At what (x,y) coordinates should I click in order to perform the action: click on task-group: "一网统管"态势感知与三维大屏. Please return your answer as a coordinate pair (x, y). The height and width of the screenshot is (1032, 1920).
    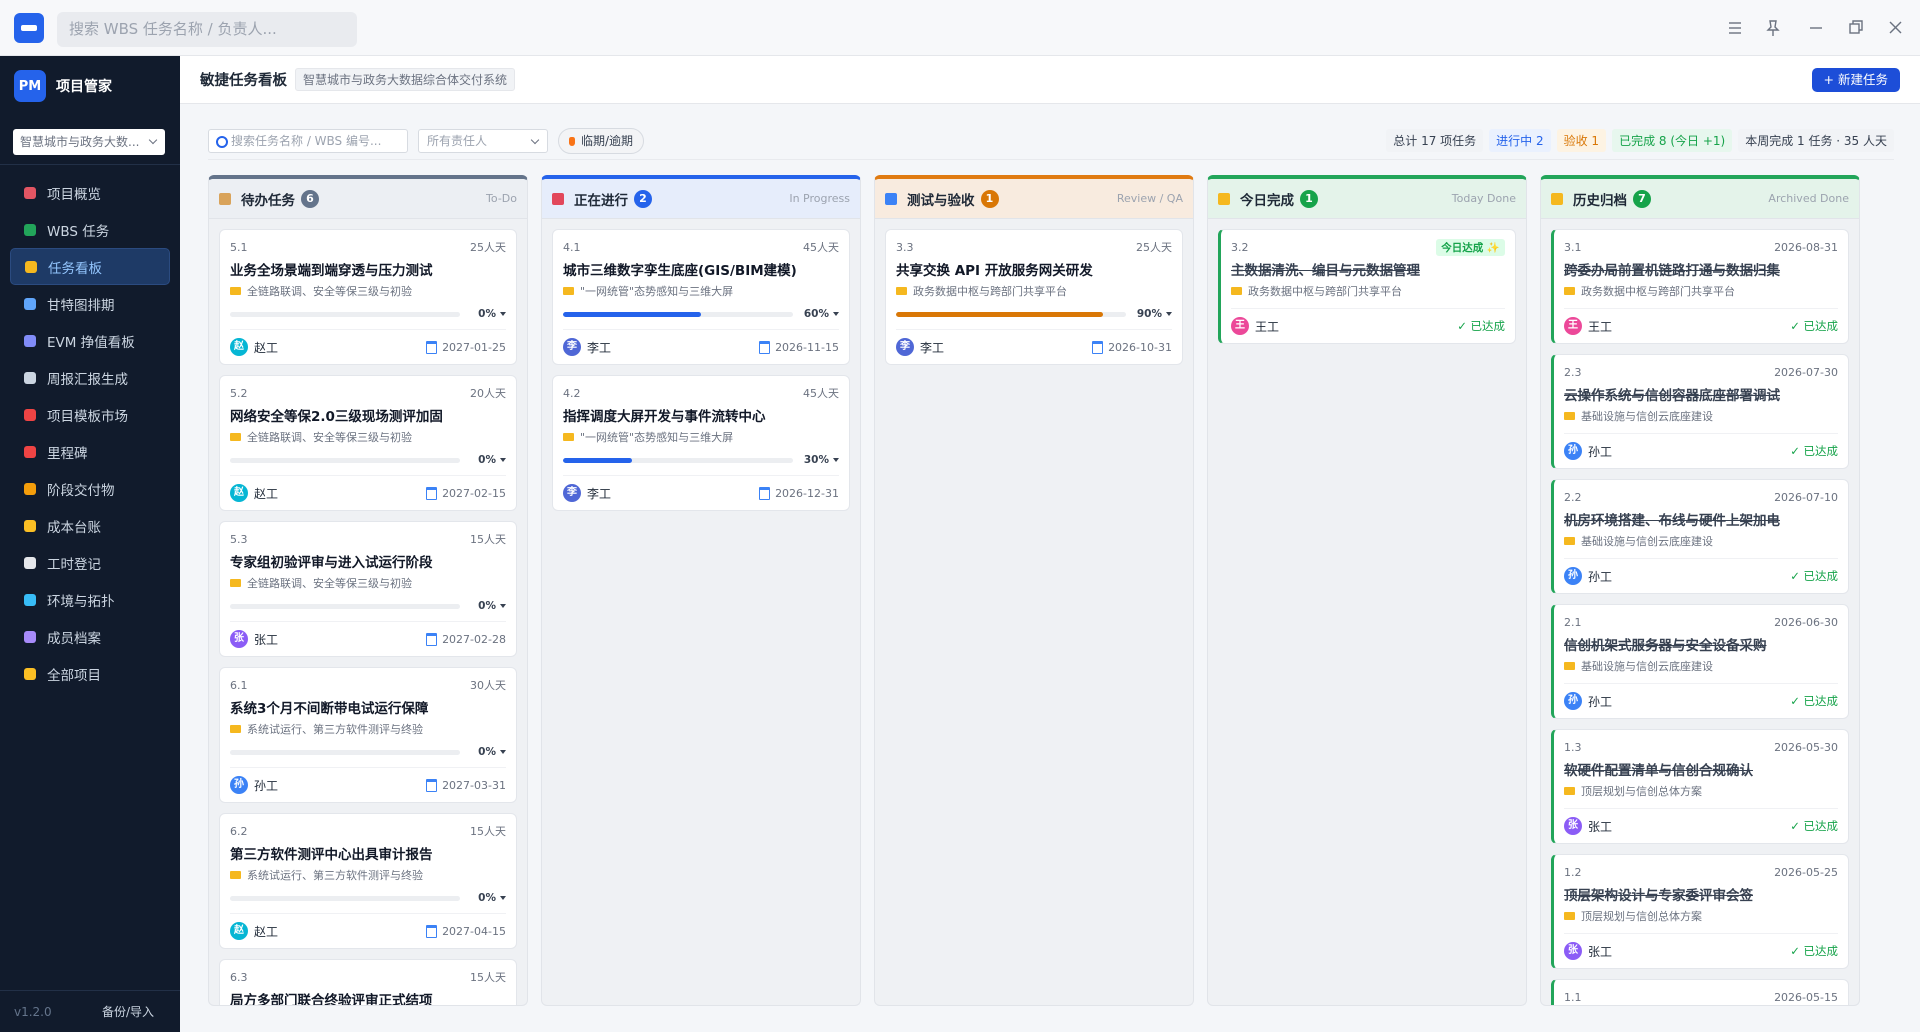
    Looking at the image, I should click on (701, 291).